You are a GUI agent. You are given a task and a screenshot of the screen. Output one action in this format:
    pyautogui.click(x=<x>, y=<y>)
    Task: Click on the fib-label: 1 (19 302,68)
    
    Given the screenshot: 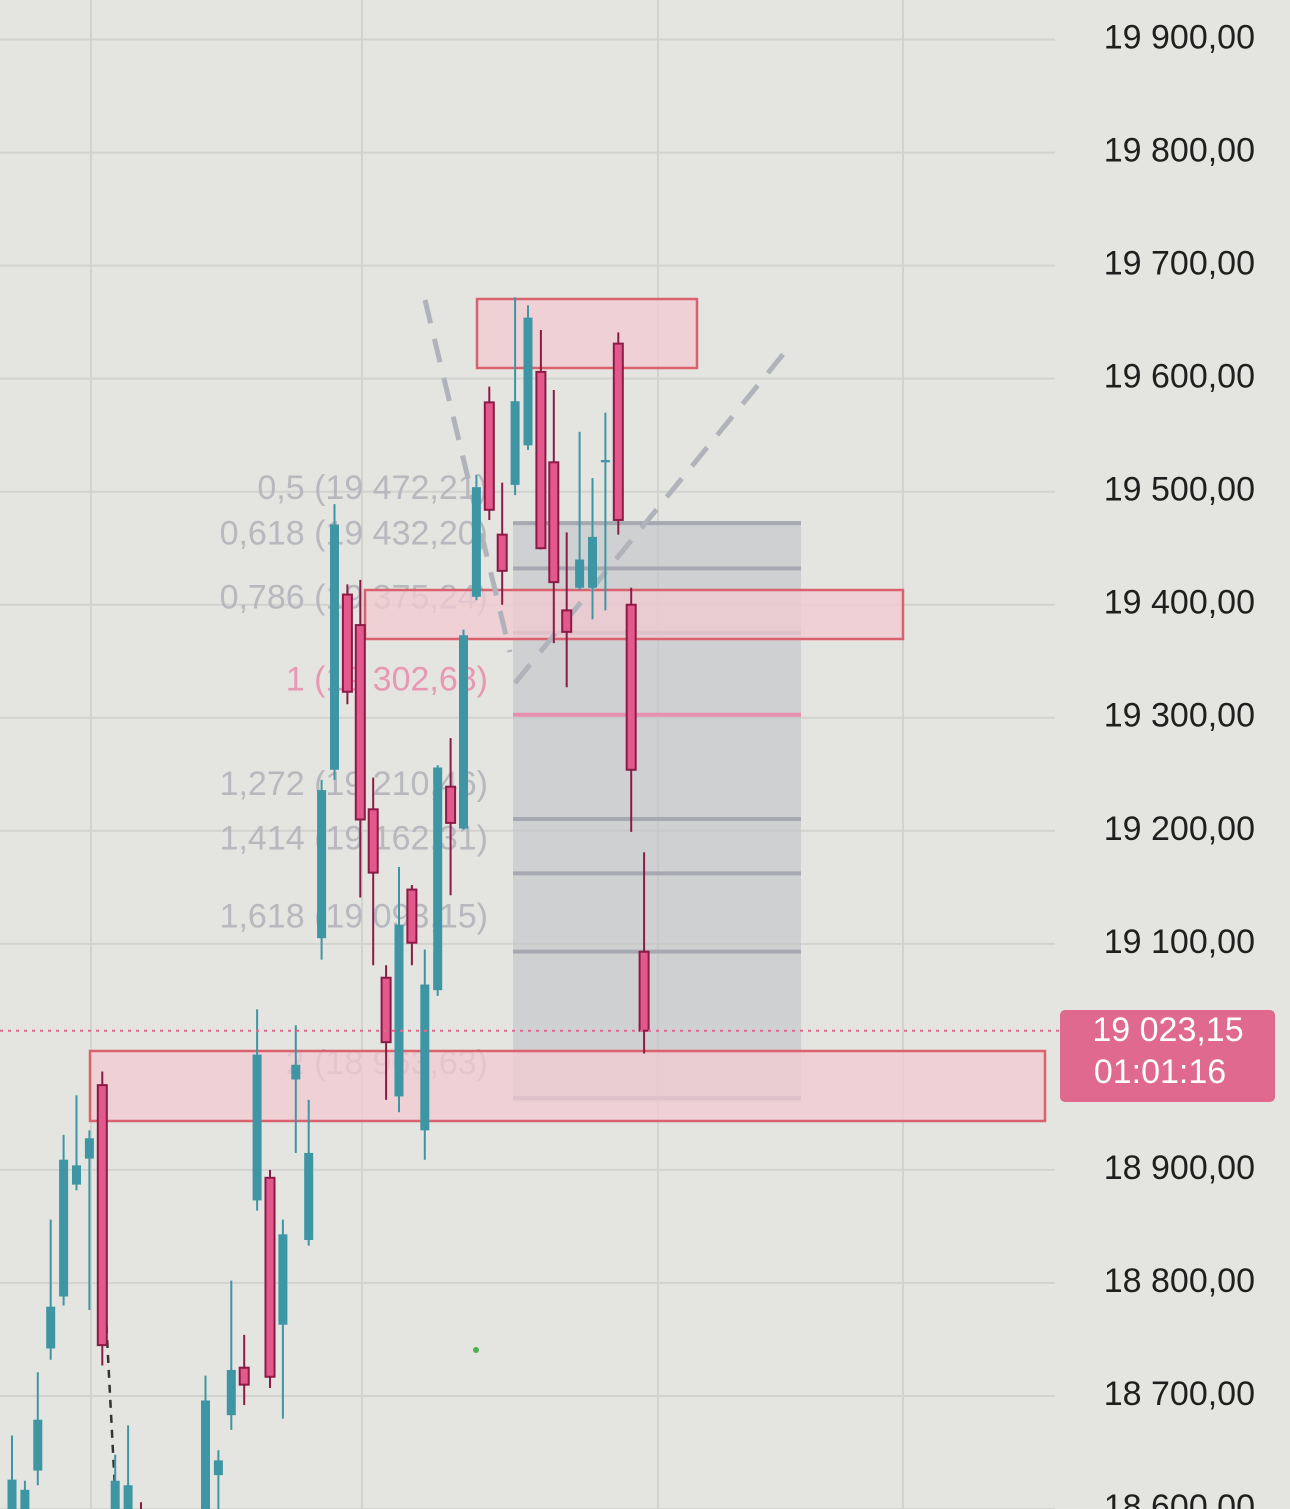 What is the action you would take?
    pyautogui.click(x=387, y=680)
    